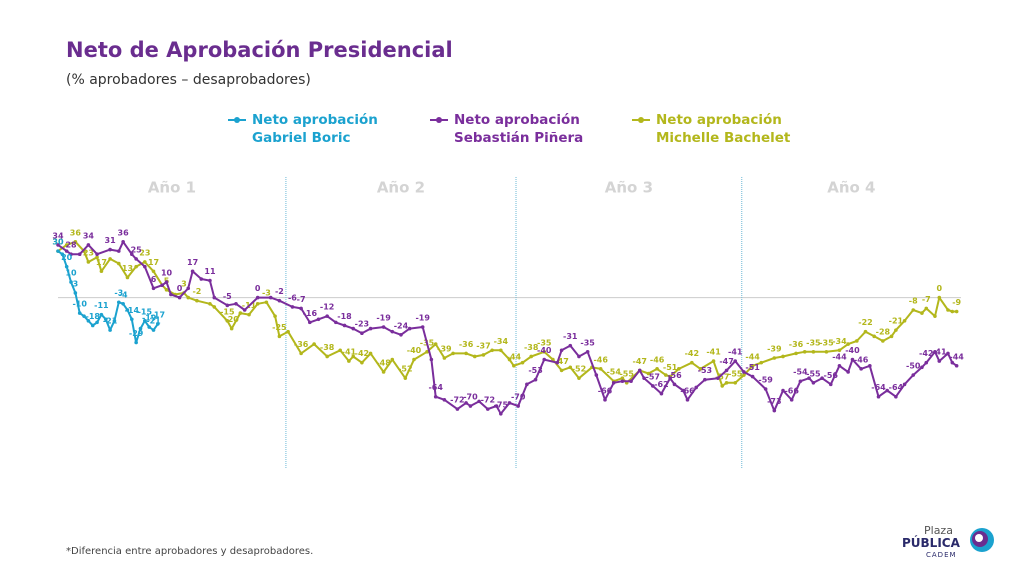  Describe the element at coordinates (653, 376) in the screenshot. I see `data-label: -57` at that location.